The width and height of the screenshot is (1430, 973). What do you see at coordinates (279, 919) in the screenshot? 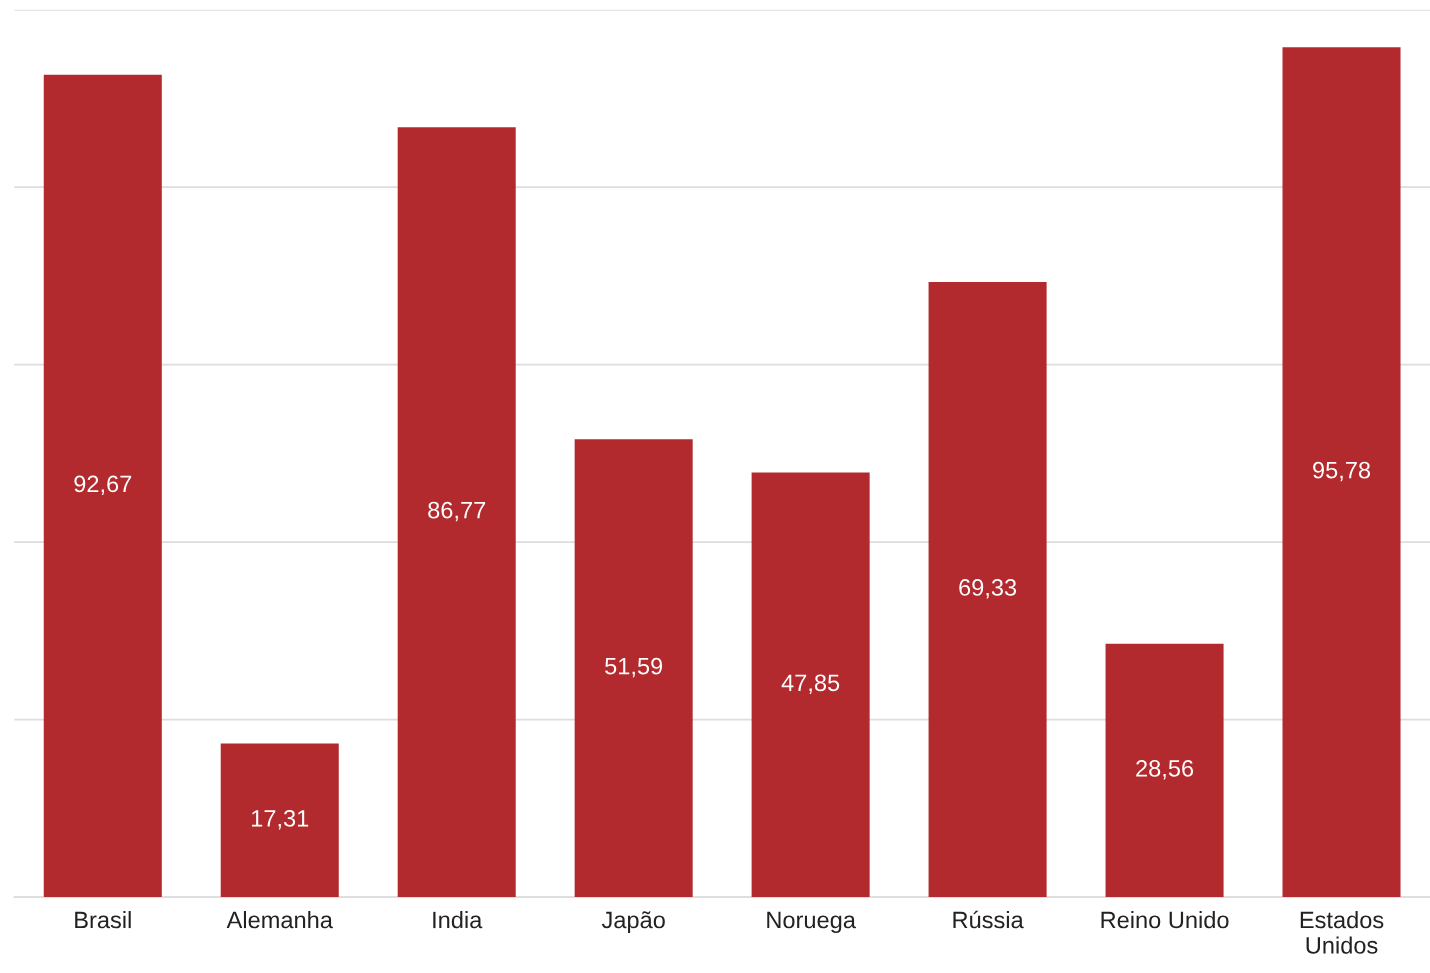
I see `x-tick-label: Alemanha` at bounding box center [279, 919].